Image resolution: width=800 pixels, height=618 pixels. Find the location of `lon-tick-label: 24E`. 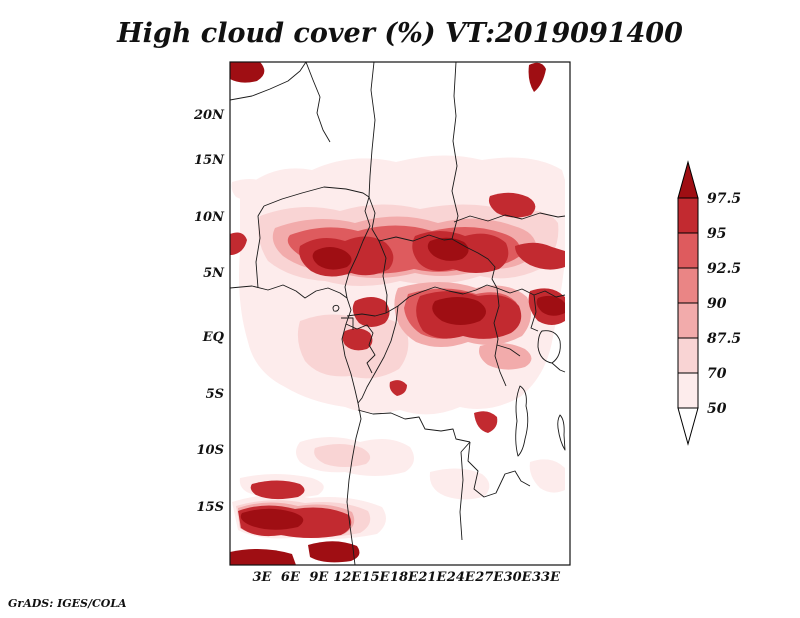

lon-tick-label: 24E is located at coordinates (461, 577).